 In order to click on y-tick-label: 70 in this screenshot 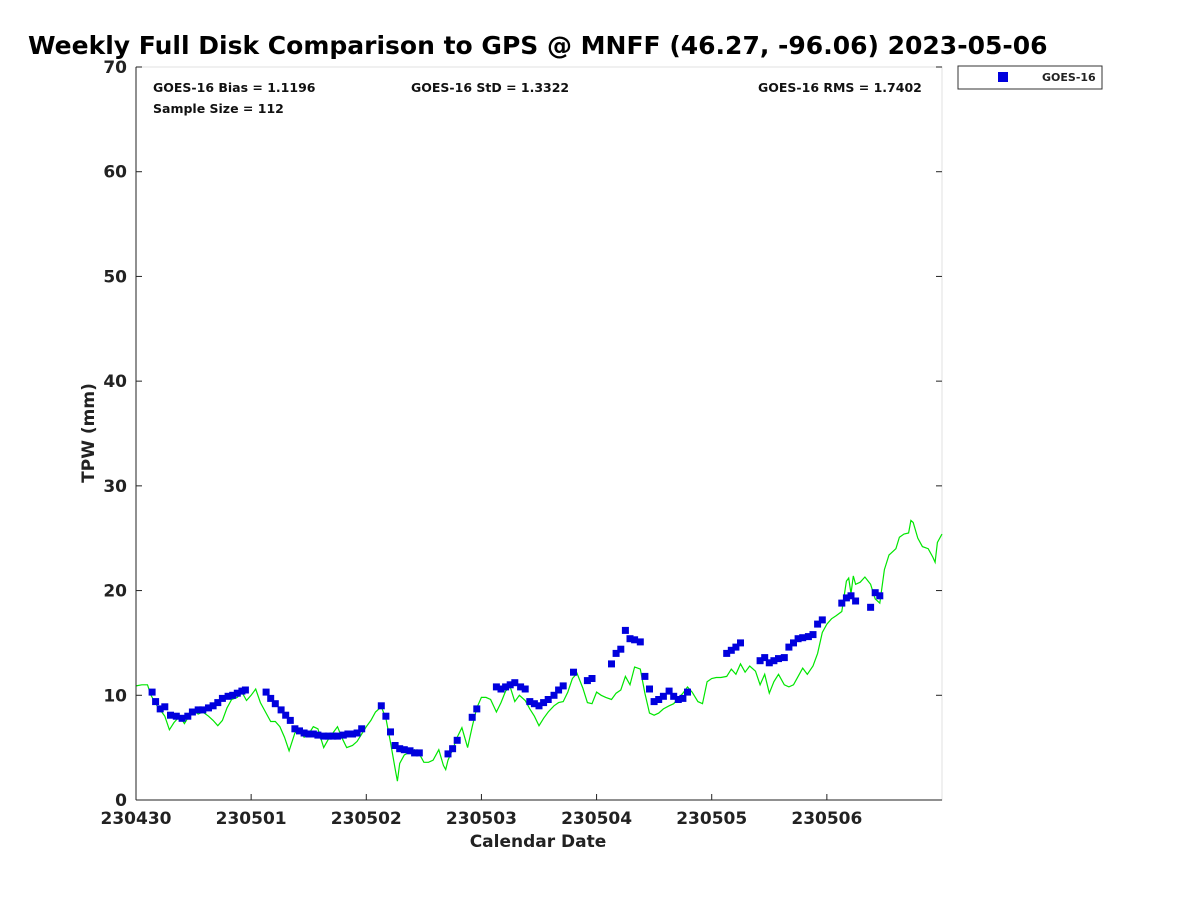, I will do `click(115, 68)`.